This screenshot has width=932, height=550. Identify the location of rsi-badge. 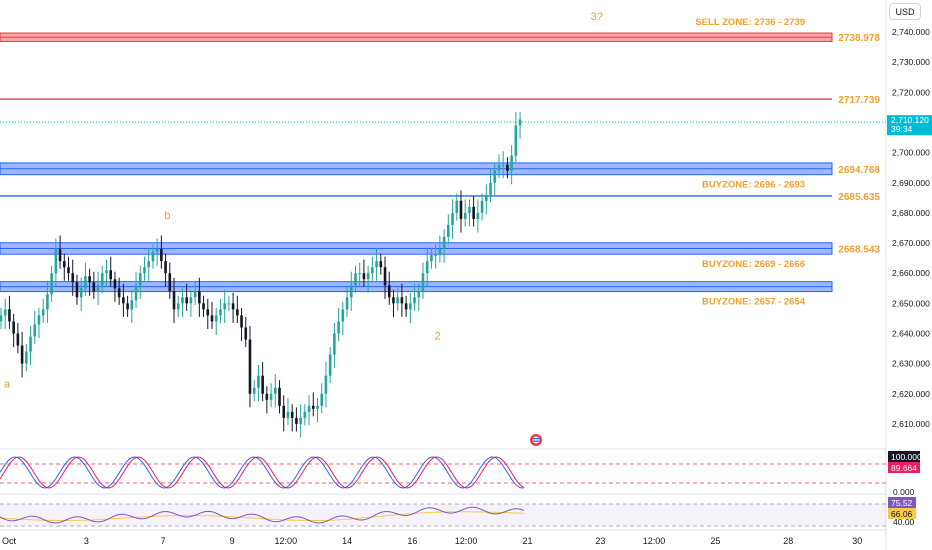
(902, 502).